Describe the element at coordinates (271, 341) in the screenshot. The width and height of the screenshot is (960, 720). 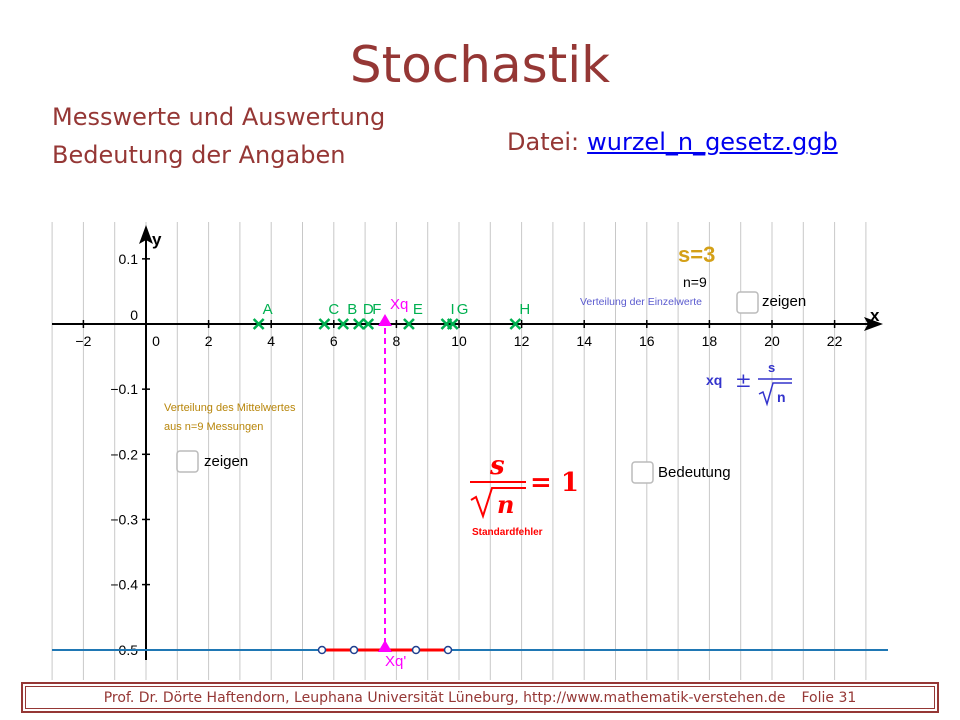
I see `x-tick-label: 4` at that location.